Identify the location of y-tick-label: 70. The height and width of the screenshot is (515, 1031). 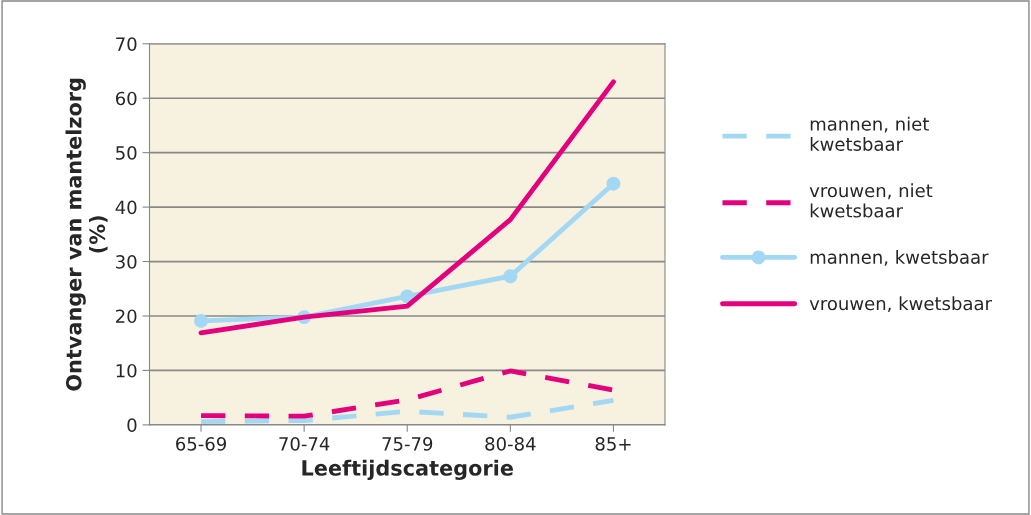
(126, 44).